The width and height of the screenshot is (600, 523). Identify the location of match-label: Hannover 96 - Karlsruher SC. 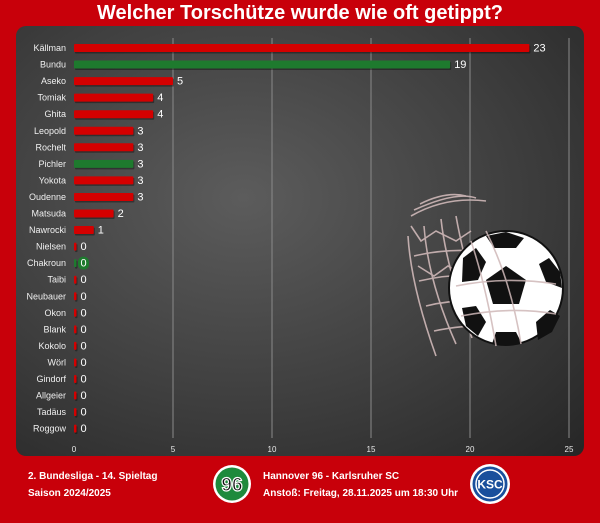
(331, 476).